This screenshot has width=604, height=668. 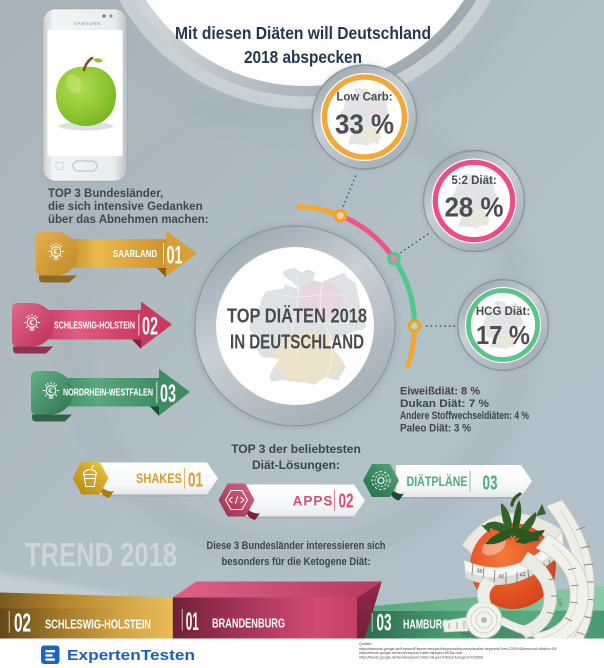 I want to click on svg-text: SAMSUNG, so click(x=87, y=23).